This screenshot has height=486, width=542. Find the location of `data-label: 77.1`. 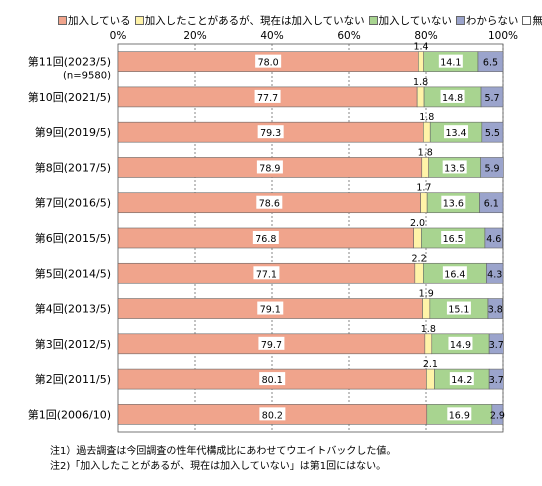

data-label: 77.1 is located at coordinates (266, 274).